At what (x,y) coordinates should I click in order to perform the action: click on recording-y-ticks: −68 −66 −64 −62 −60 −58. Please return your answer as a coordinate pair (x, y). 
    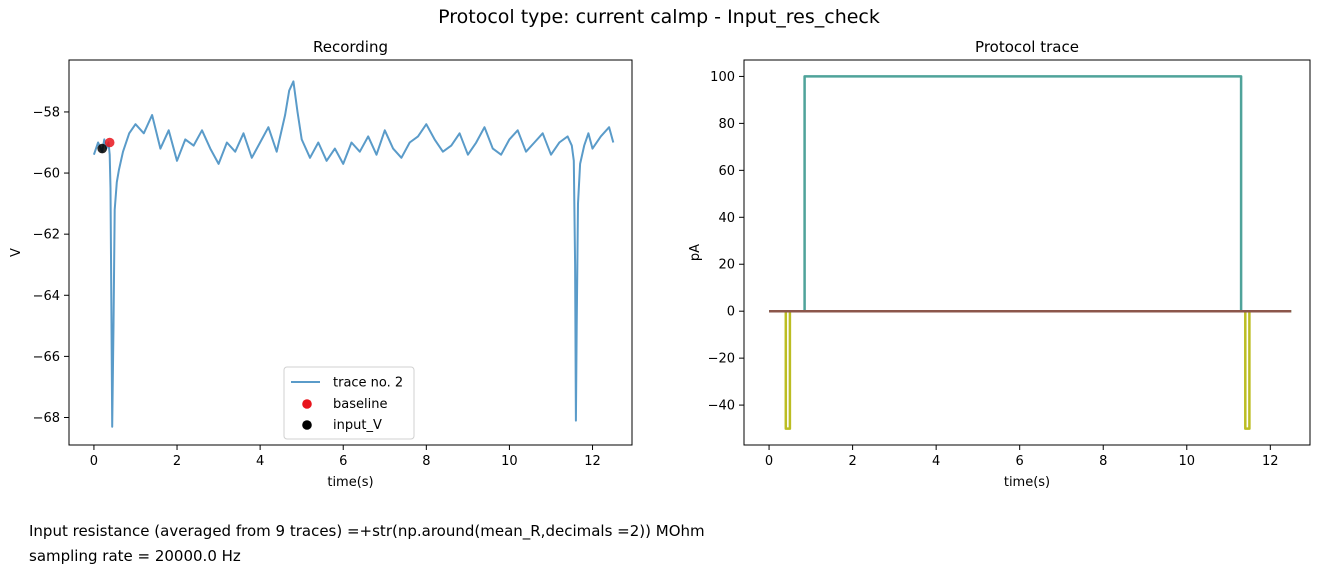
    Looking at the image, I should click on (51, 265).